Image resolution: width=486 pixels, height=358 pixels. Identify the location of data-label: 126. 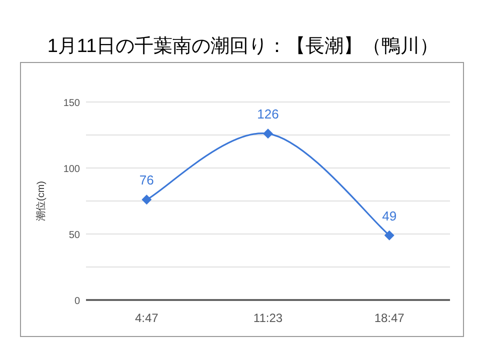
(268, 114).